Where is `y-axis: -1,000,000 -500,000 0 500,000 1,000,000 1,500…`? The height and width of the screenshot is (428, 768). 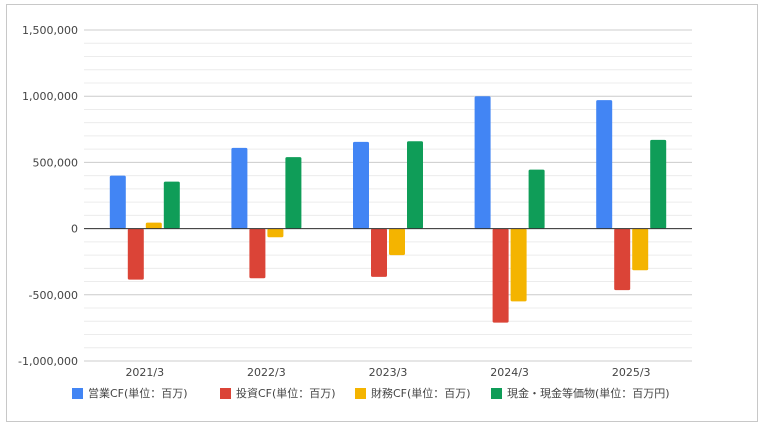 y-axis: -1,000,000 -500,000 0 500,000 1,000,000 1,500… is located at coordinates (48, 196).